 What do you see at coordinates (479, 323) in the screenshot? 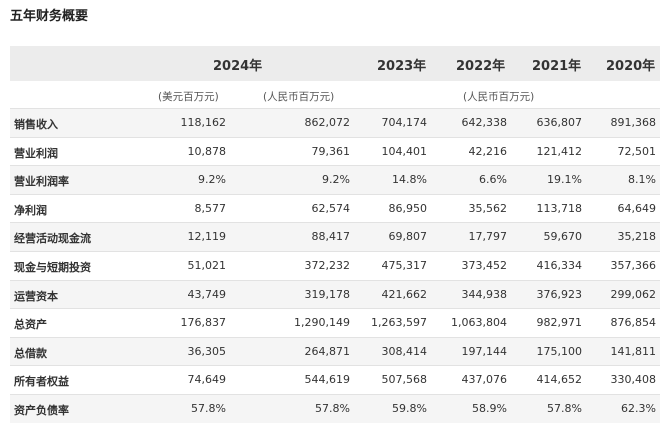
I see `table-cell: 1,063,804` at bounding box center [479, 323].